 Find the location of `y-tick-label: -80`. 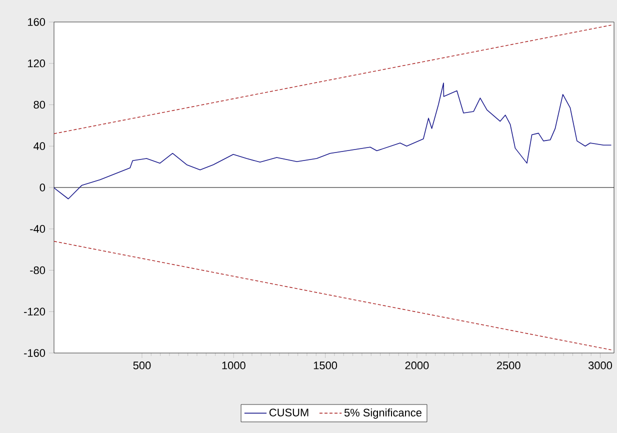

y-tick-label: -80 is located at coordinates (38, 270).